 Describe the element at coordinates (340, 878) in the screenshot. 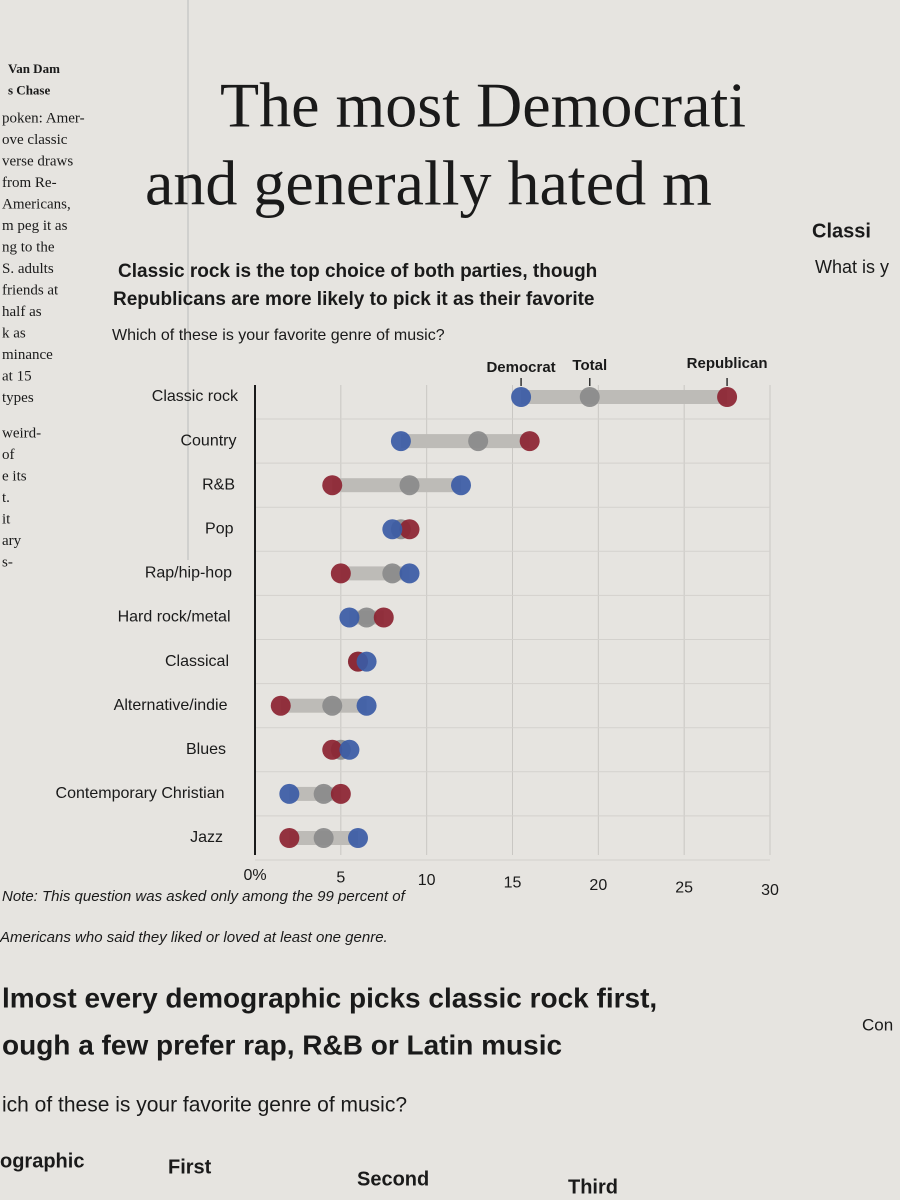

I see `x-tick-label: 5` at that location.